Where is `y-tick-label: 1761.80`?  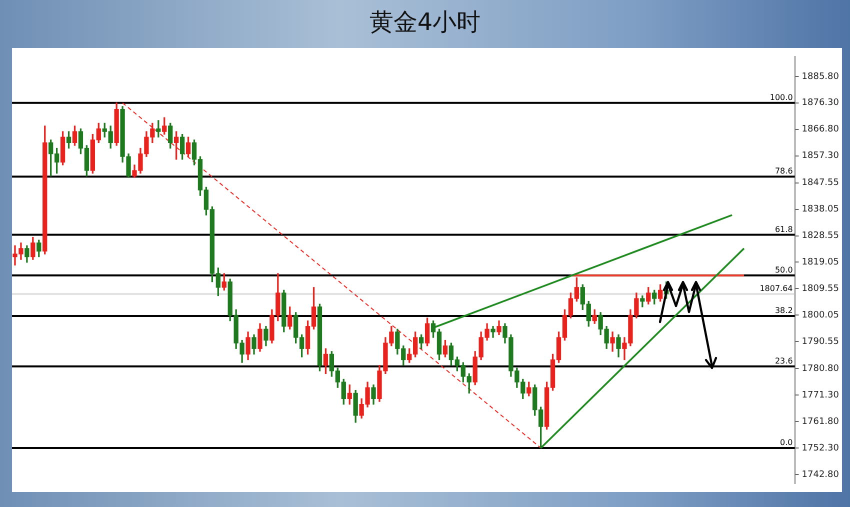 y-tick-label: 1761.80 is located at coordinates (821, 421).